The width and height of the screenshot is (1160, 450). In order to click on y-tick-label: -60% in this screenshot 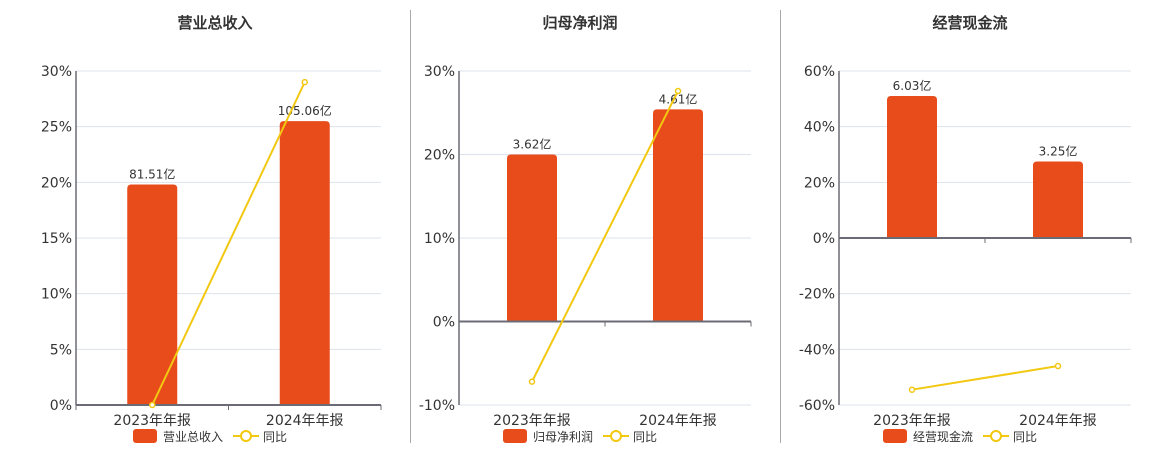, I will do `click(817, 406)`.